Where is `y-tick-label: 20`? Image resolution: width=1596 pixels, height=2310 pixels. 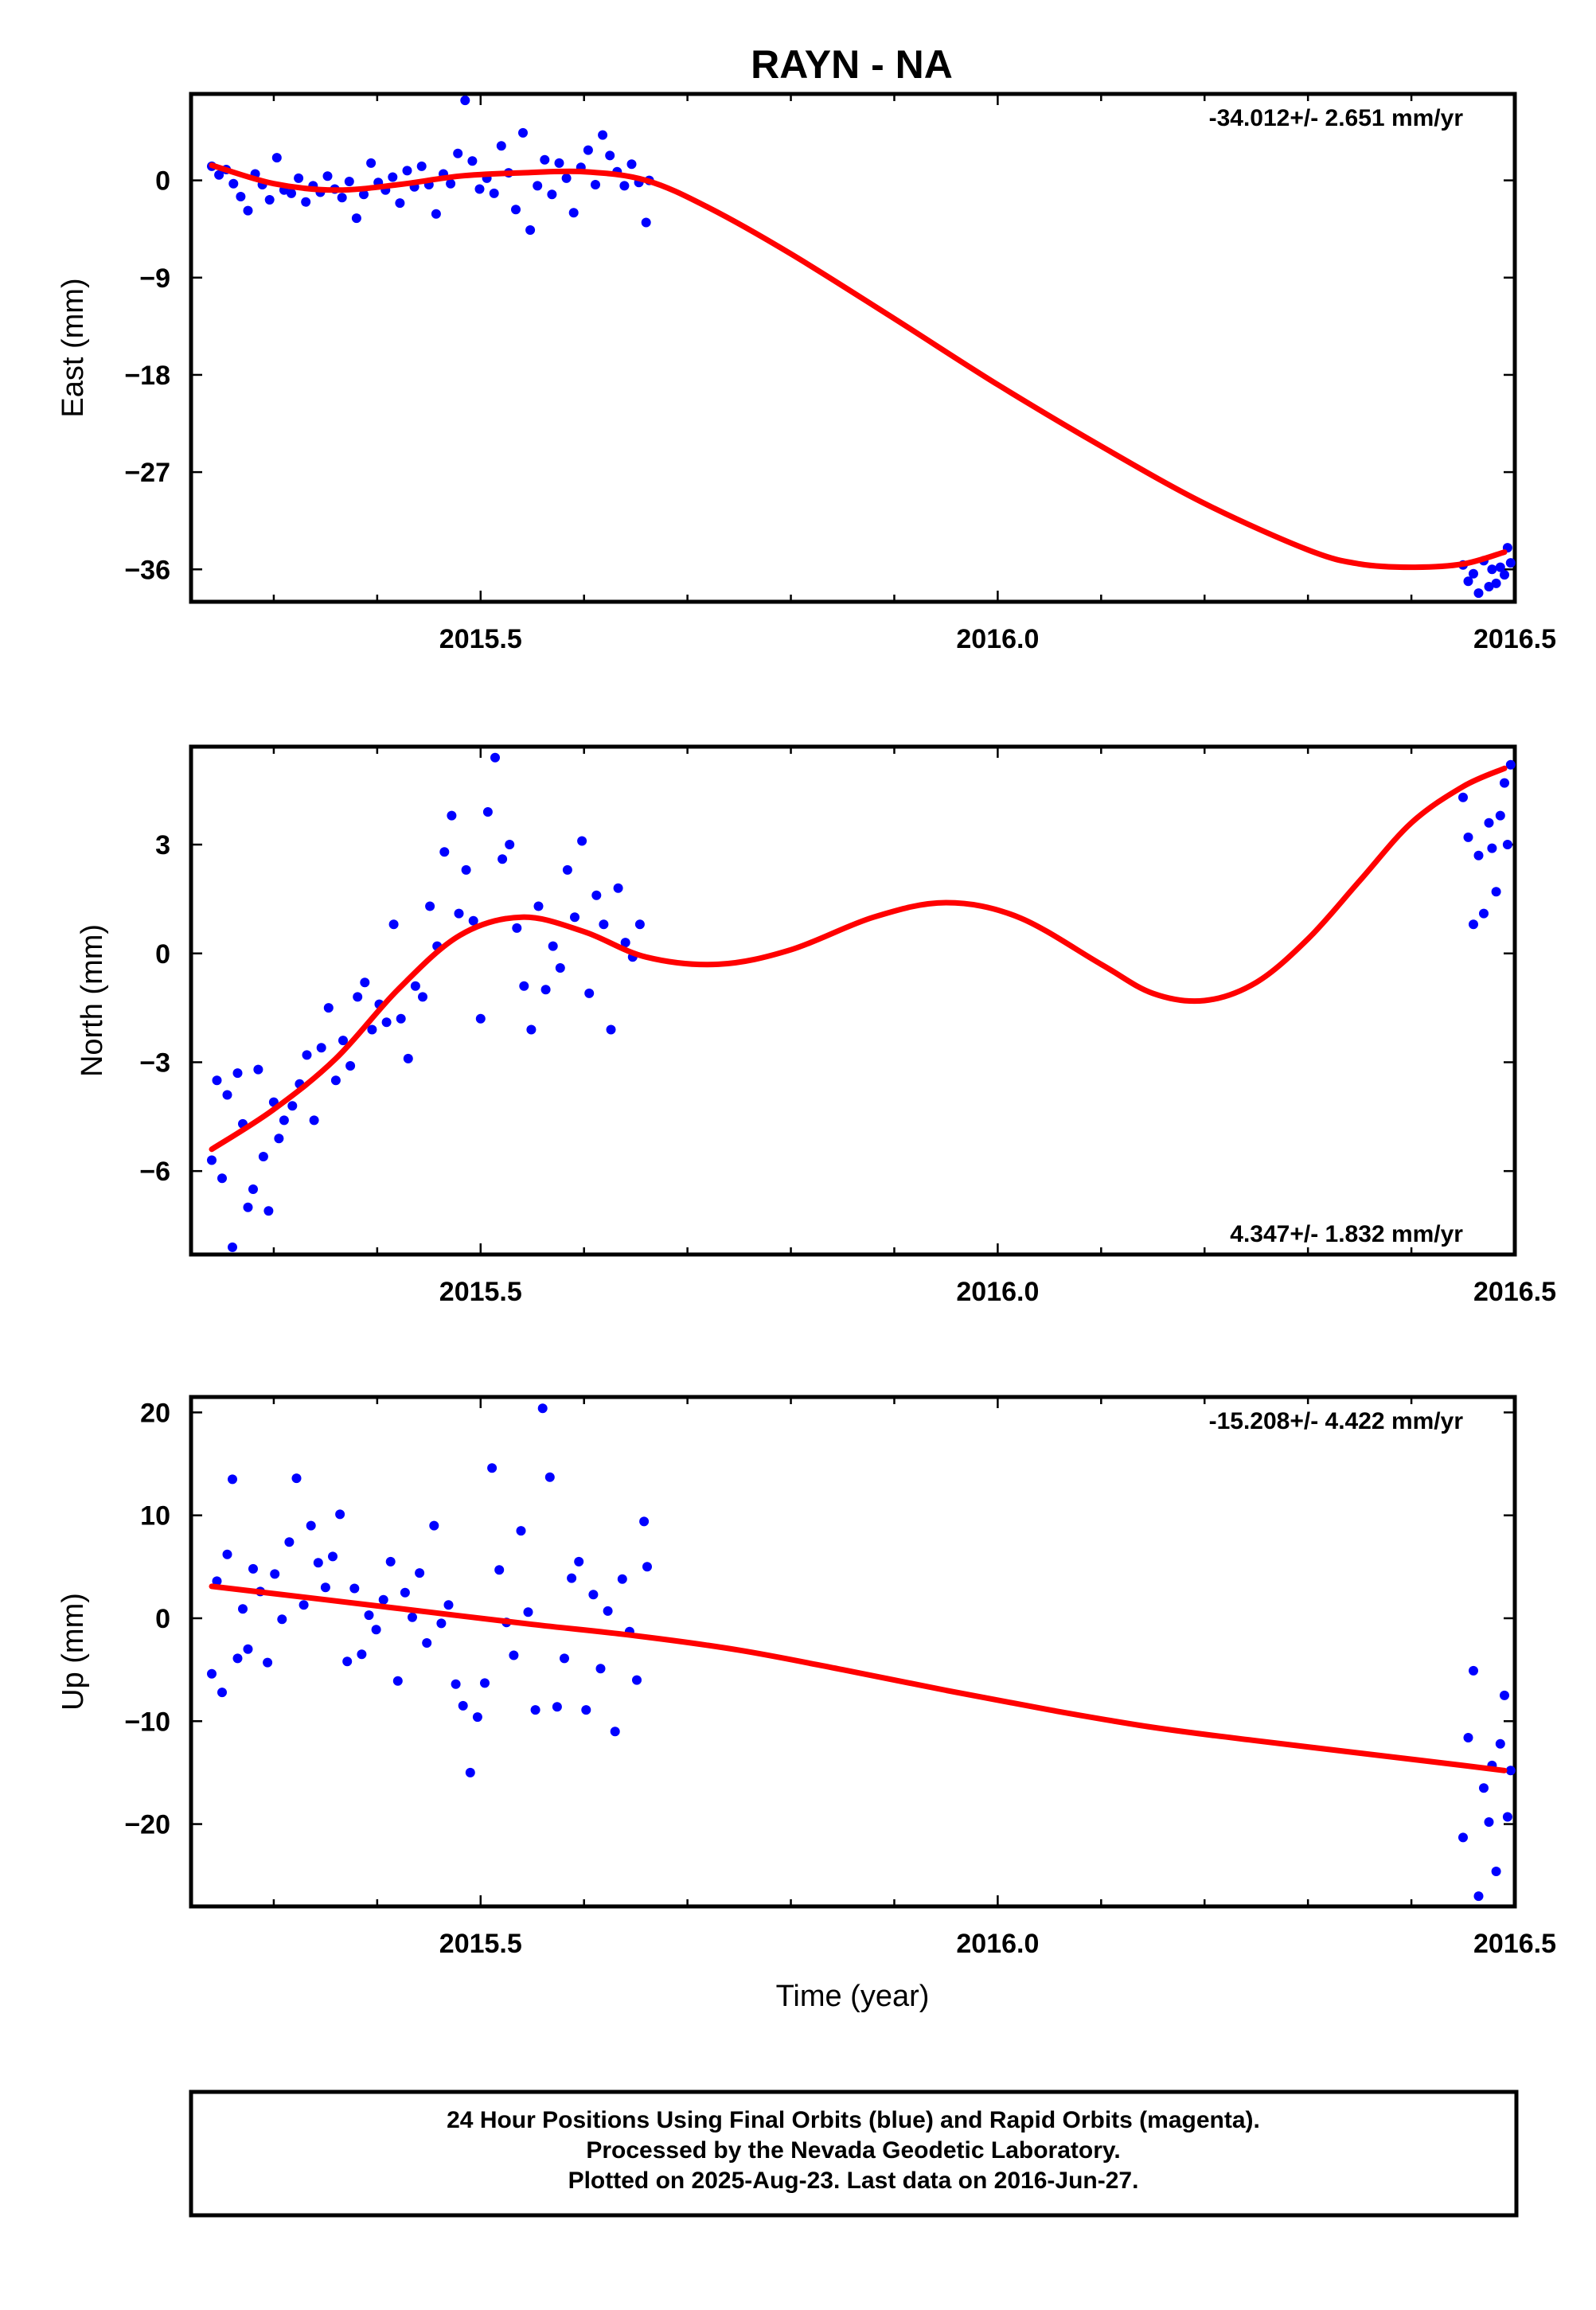
y-tick-label: 20 is located at coordinates (155, 1413).